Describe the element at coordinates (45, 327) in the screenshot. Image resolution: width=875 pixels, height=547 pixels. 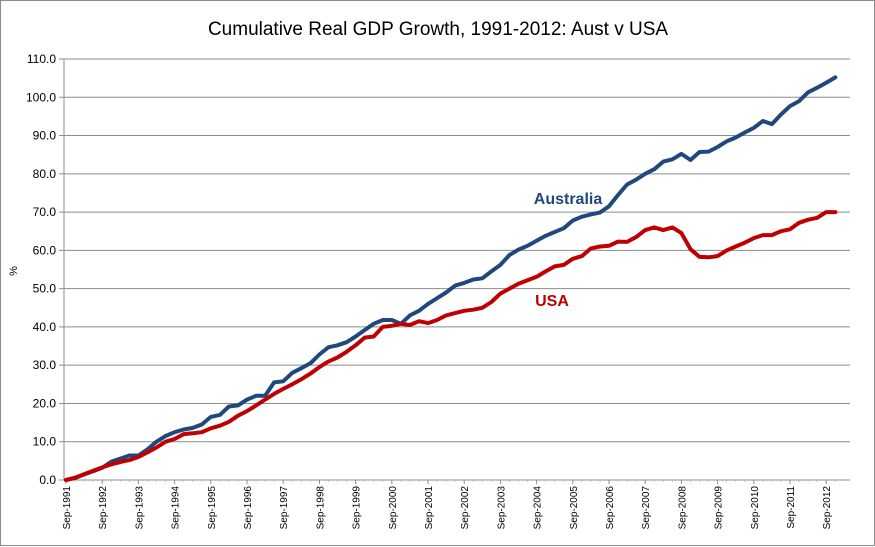
I see `y-tick-label: 40.0` at that location.